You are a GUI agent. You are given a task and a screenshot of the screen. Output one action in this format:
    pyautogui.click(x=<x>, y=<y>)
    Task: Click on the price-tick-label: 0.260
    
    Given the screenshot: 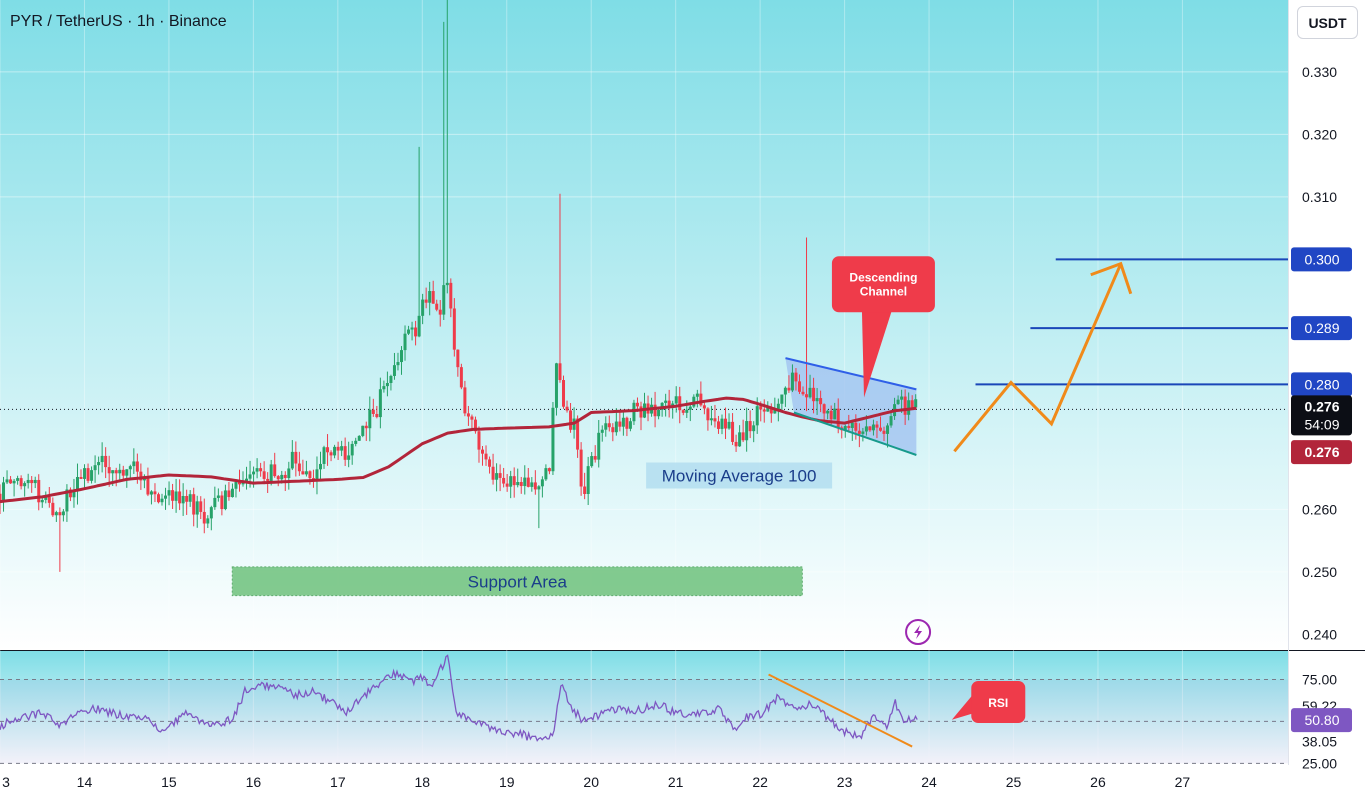 What is the action you would take?
    pyautogui.click(x=1319, y=509)
    